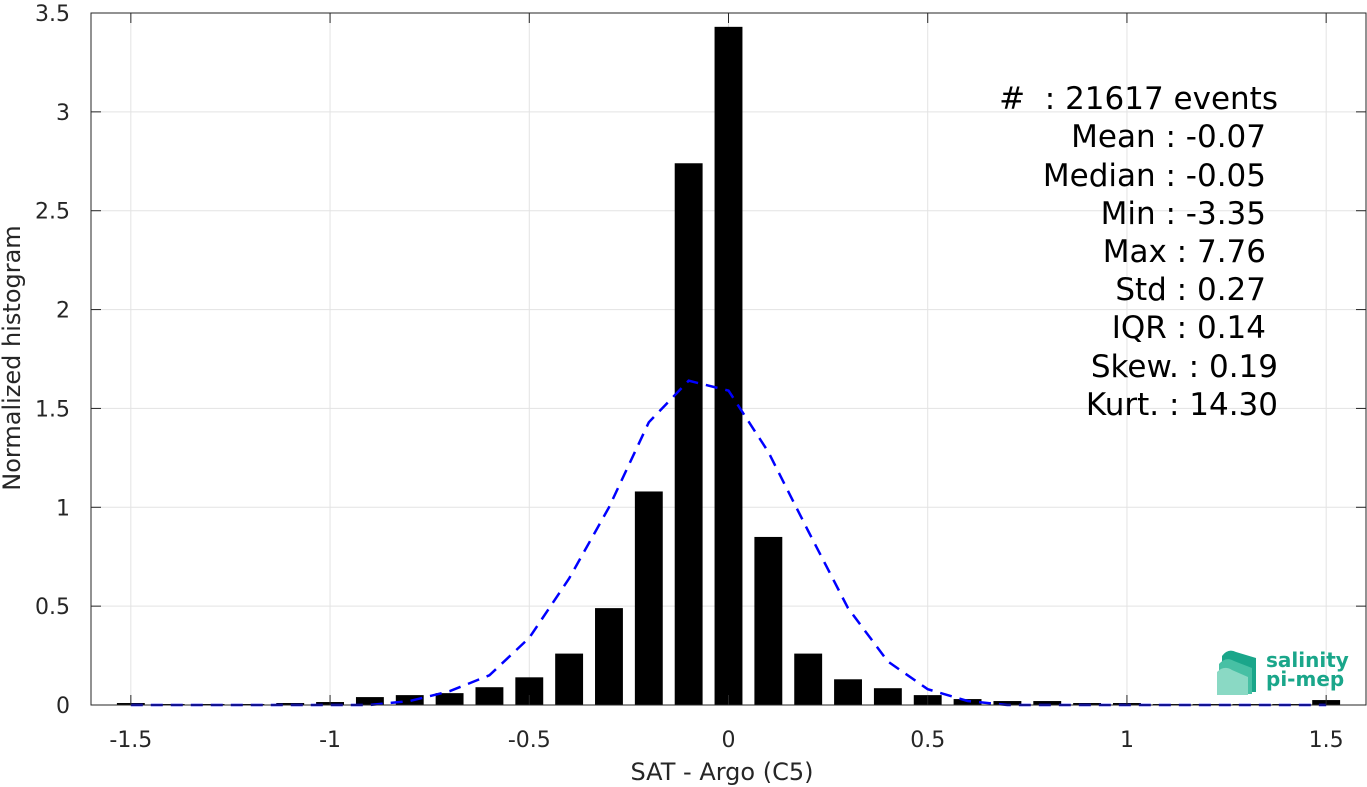 The width and height of the screenshot is (1367, 787). What do you see at coordinates (1307, 660) in the screenshot?
I see `logo-text-line1: salinity` at bounding box center [1307, 660].